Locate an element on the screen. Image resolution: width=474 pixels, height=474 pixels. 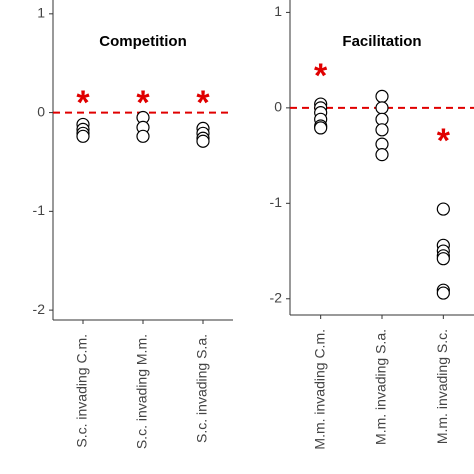
x-tick-label: M.m. invading S.c. is located at coordinates (442, 386).